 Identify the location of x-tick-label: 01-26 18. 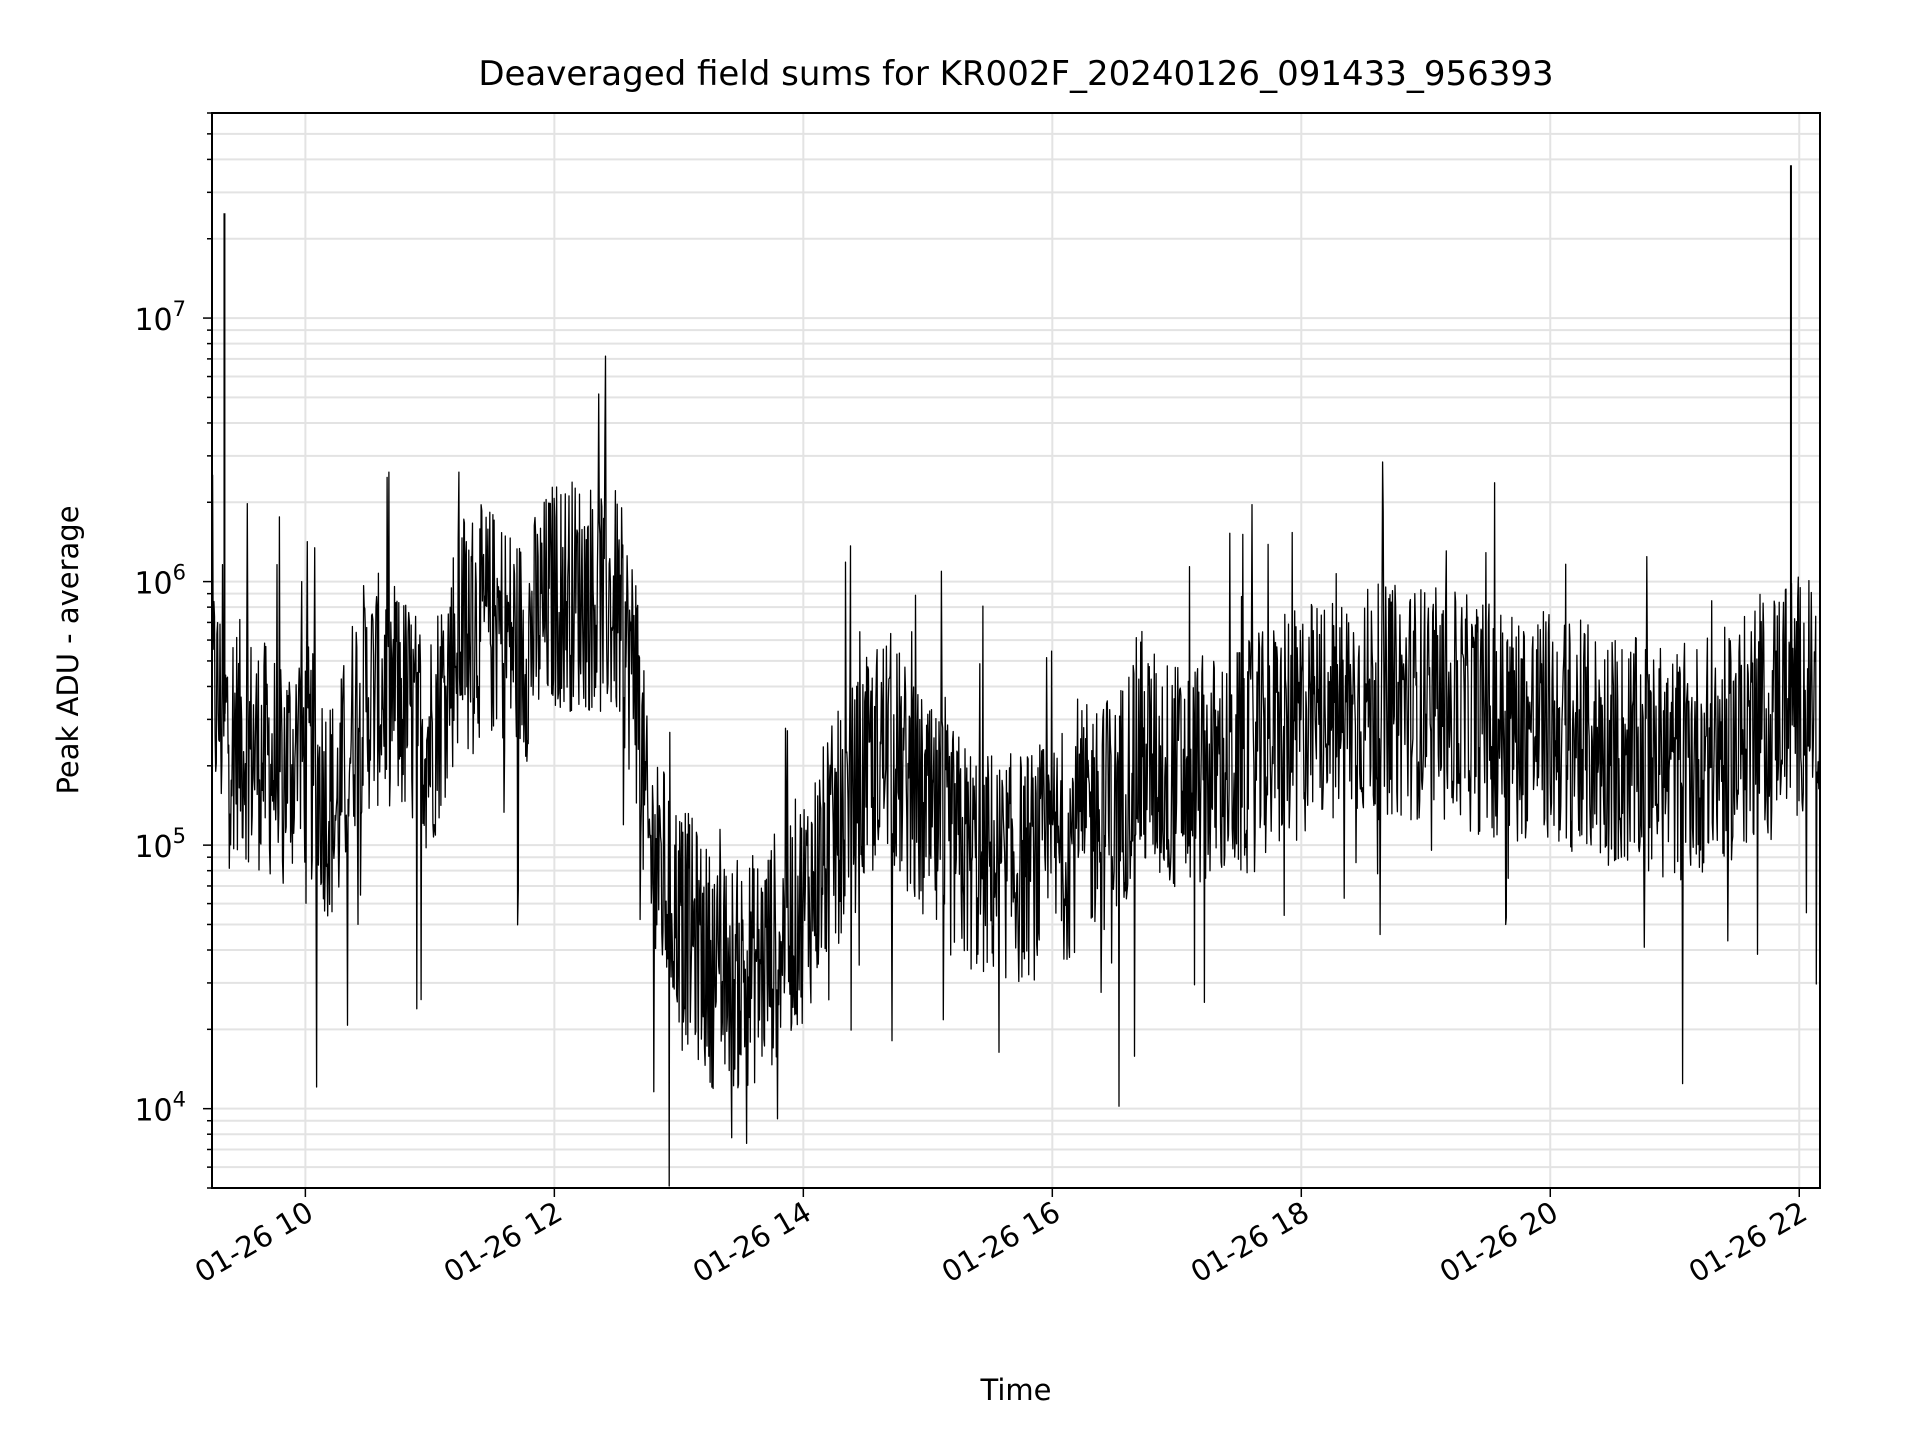
(1250, 1242).